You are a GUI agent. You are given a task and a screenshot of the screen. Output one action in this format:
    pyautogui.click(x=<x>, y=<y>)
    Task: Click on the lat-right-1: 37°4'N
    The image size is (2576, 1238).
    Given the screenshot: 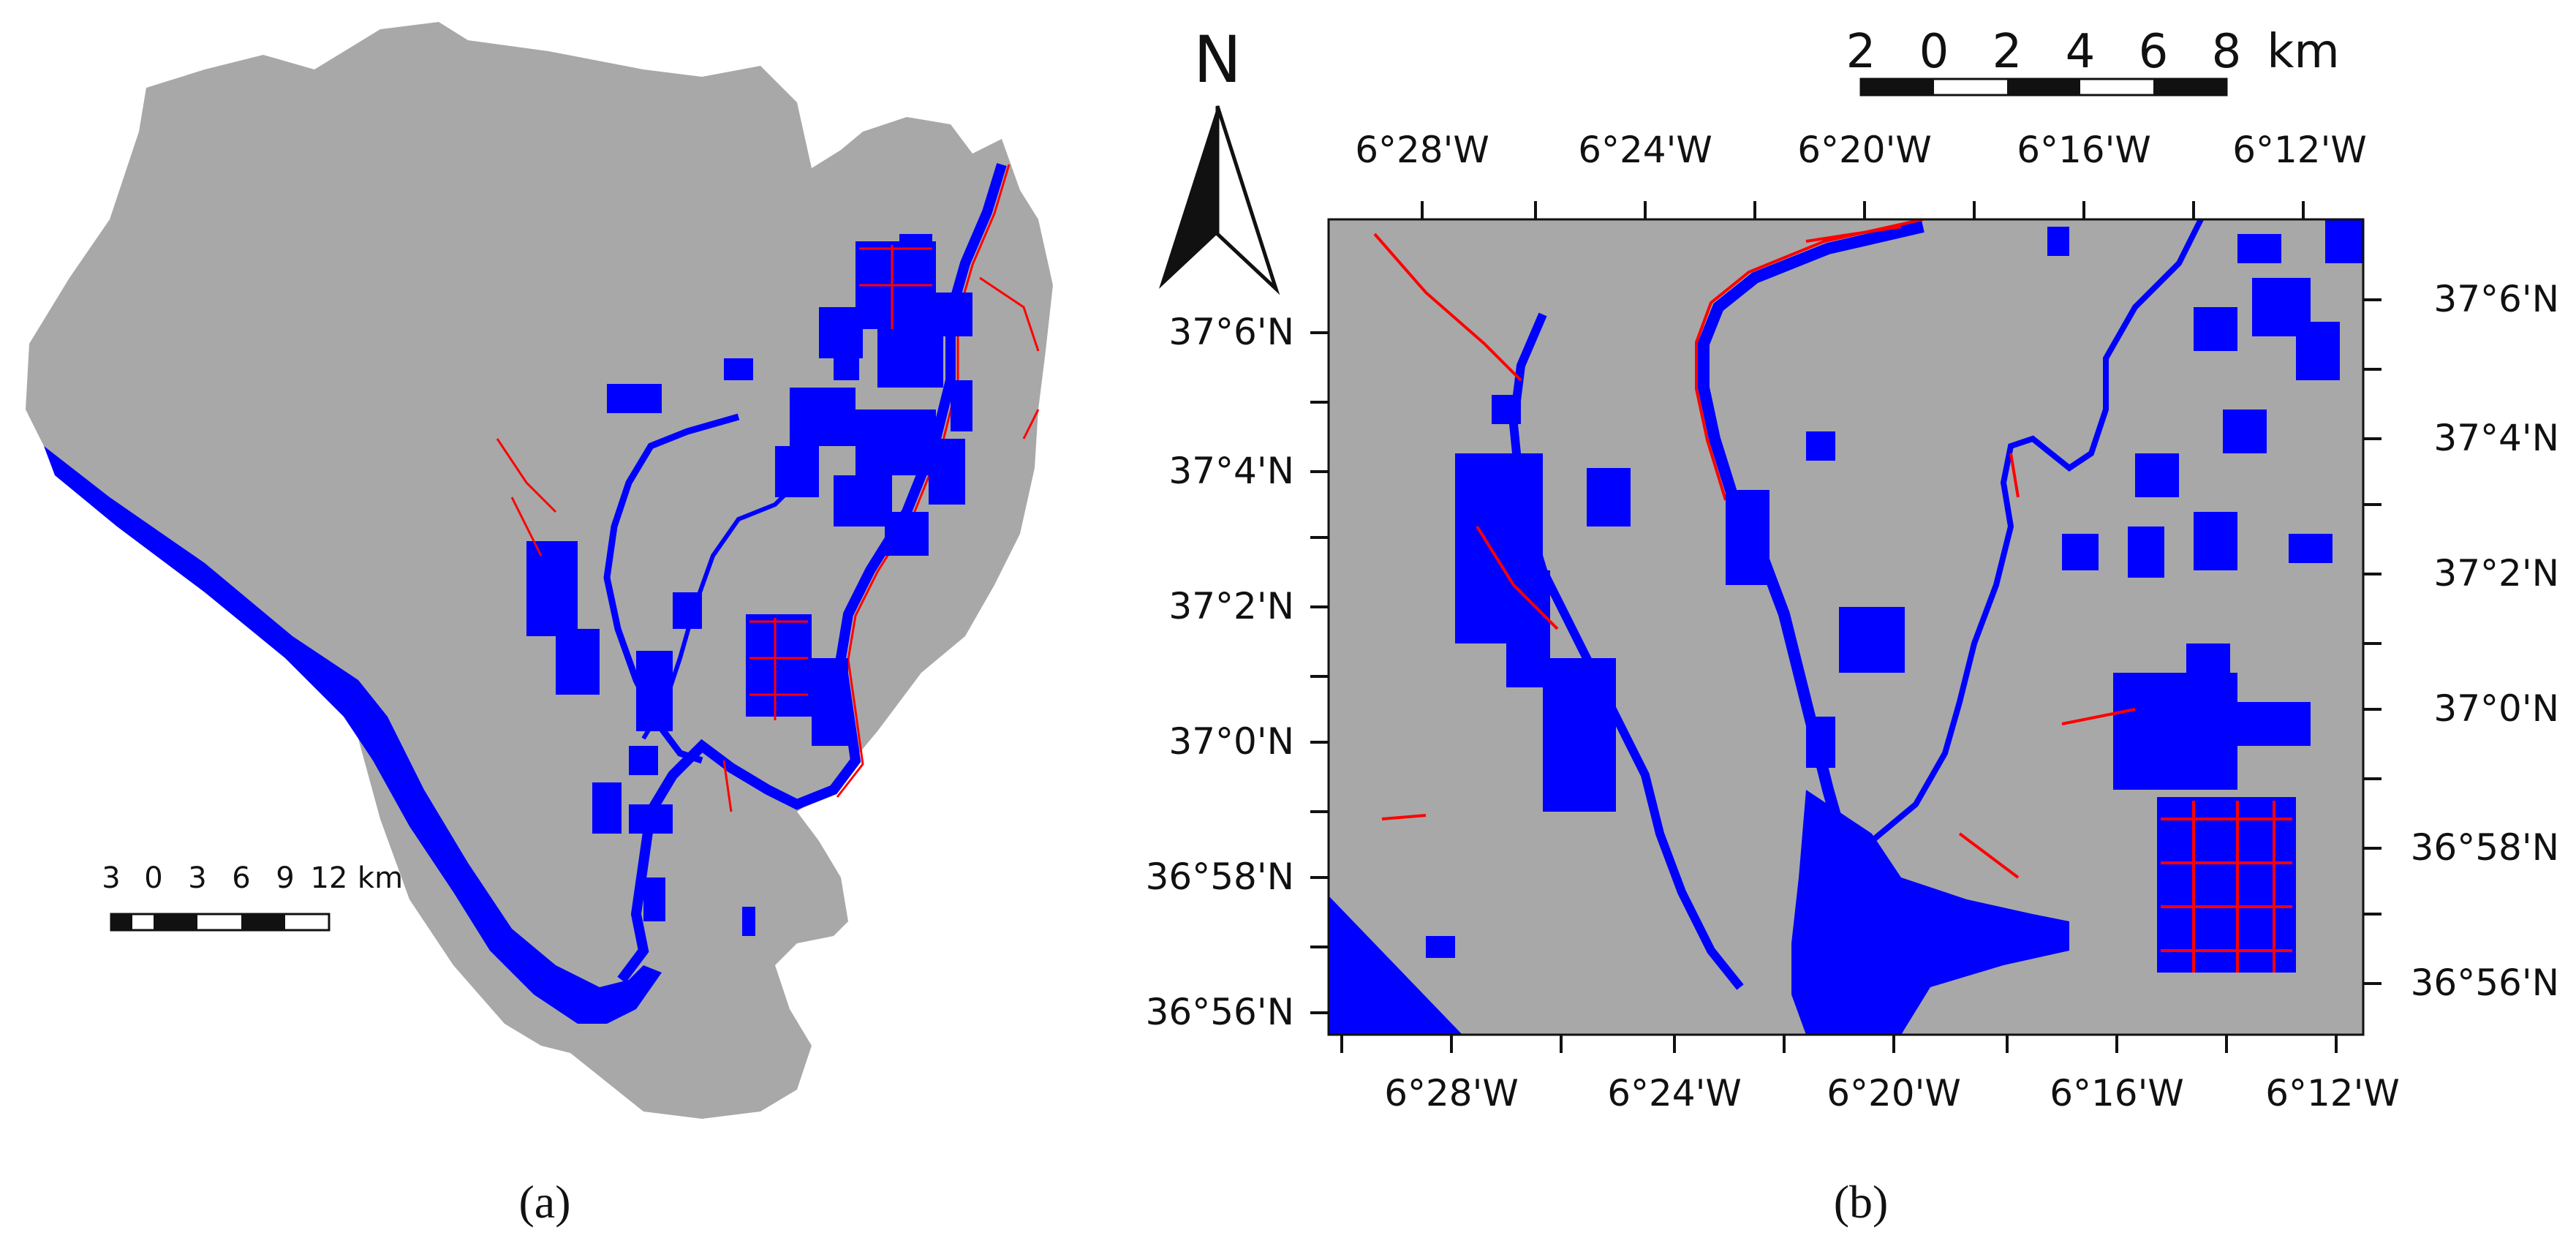 What is the action you would take?
    pyautogui.click(x=2496, y=438)
    